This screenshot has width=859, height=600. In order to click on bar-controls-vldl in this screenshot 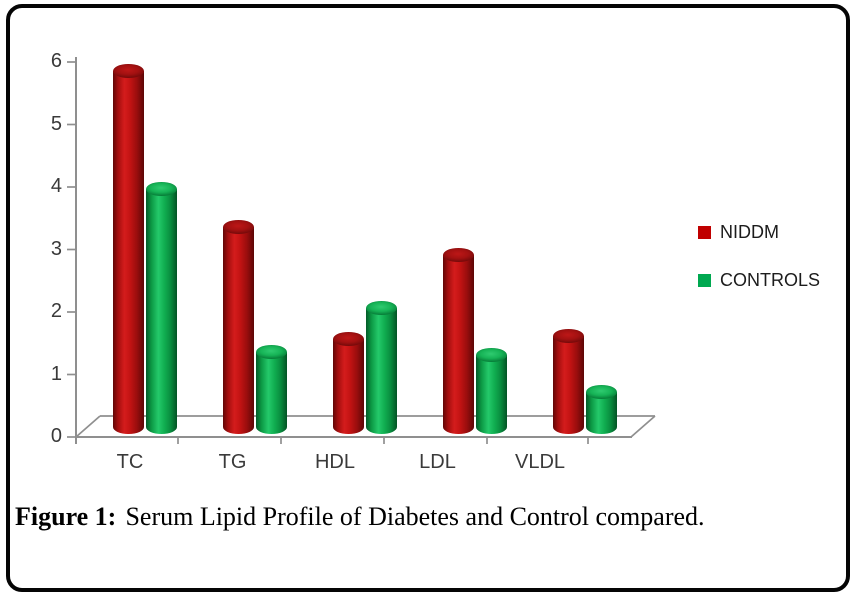, I will do `click(601, 409)`.